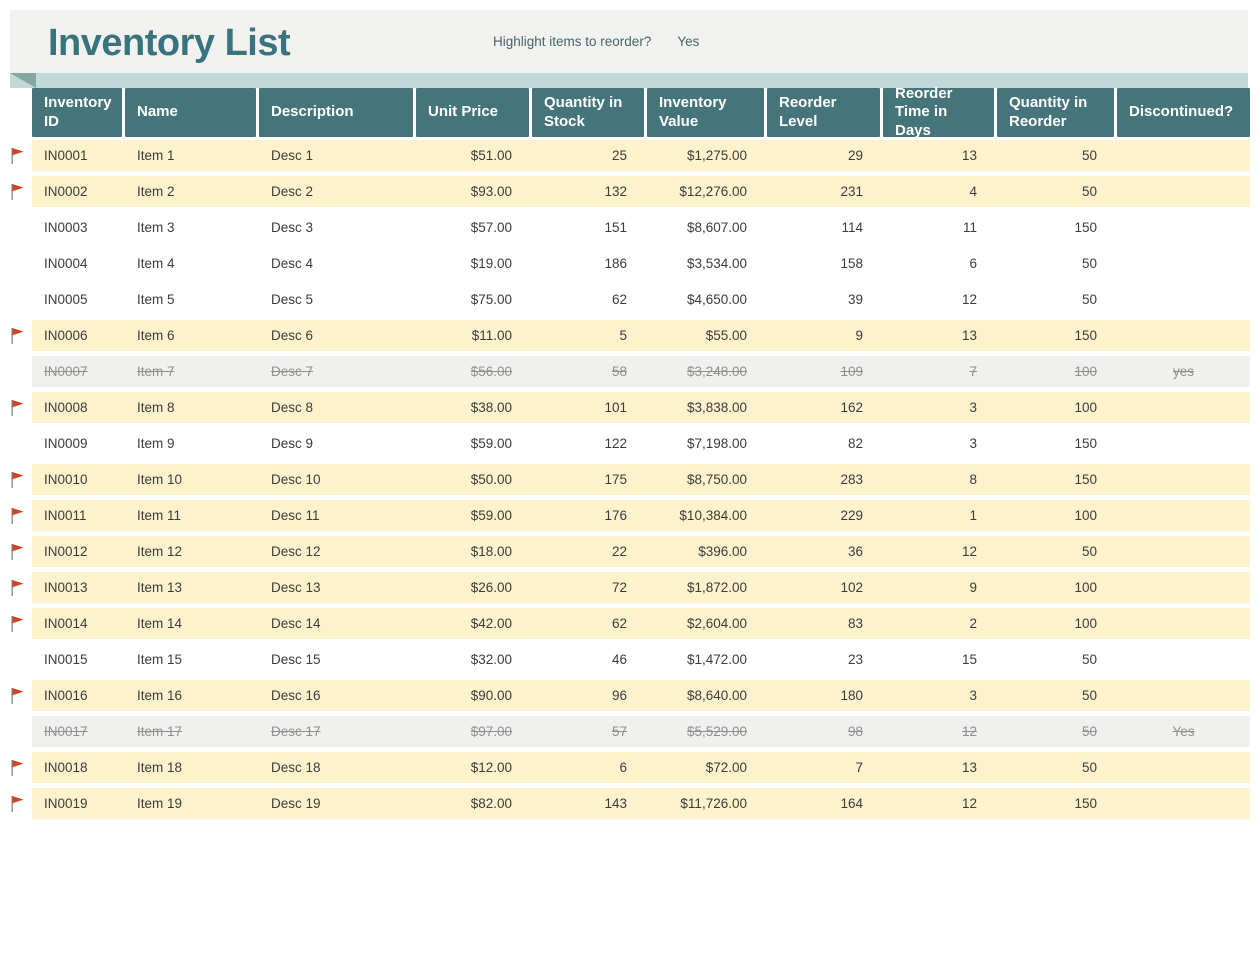 The image size is (1259, 970). What do you see at coordinates (716, 623) in the screenshot?
I see `cell-value: $2,604.00` at bounding box center [716, 623].